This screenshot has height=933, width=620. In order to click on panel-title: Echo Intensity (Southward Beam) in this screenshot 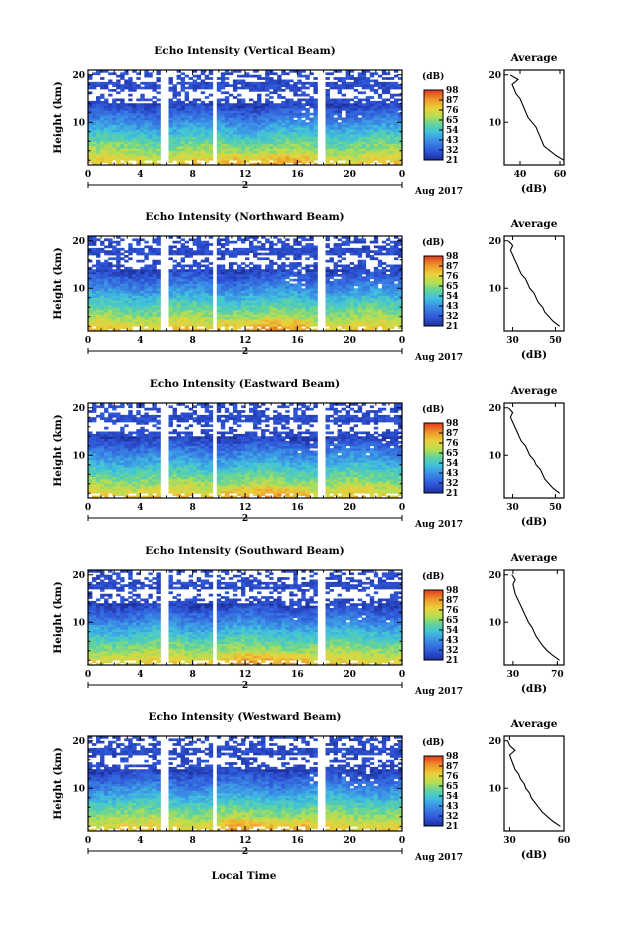, I will do `click(244, 551)`.